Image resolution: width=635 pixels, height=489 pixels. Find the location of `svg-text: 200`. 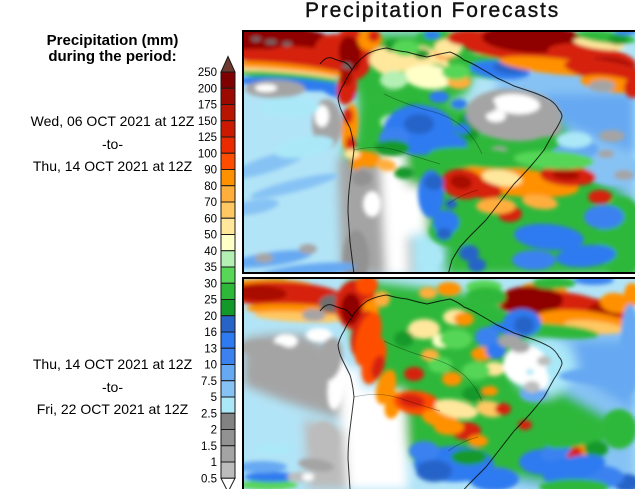

svg-text: 200 is located at coordinates (207, 89).